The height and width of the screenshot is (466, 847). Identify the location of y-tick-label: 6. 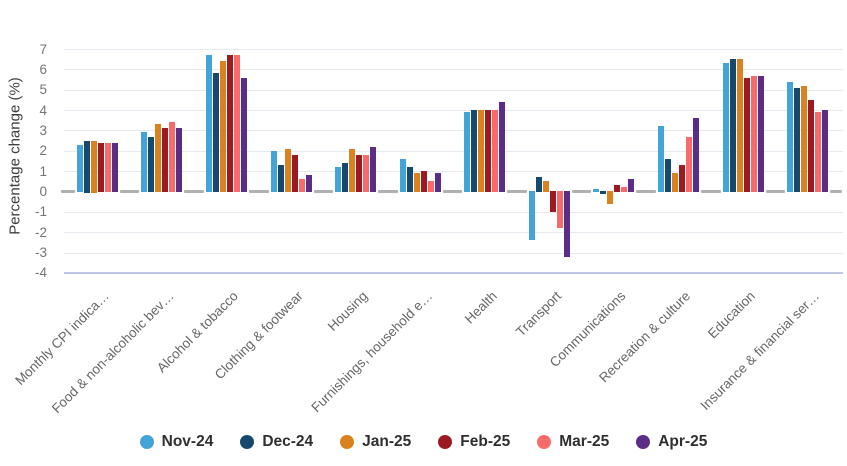
(43, 69).